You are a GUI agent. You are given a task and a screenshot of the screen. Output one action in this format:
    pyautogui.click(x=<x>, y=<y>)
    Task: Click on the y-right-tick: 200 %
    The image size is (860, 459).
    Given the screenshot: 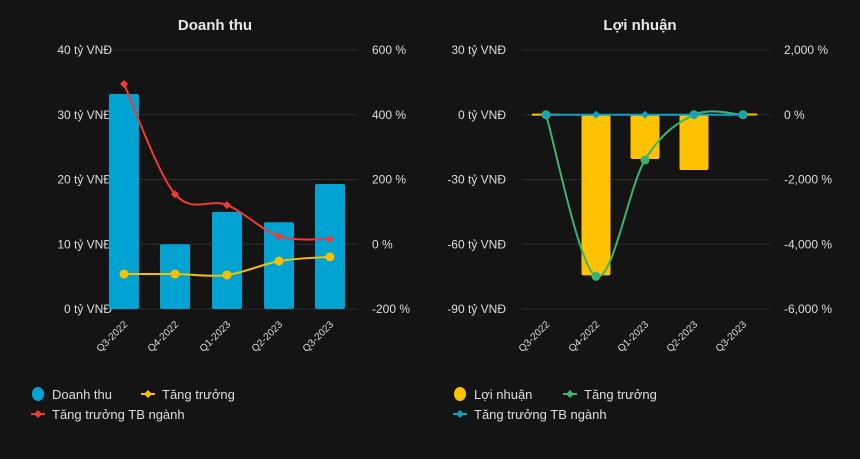 What is the action you would take?
    pyautogui.click(x=389, y=180)
    